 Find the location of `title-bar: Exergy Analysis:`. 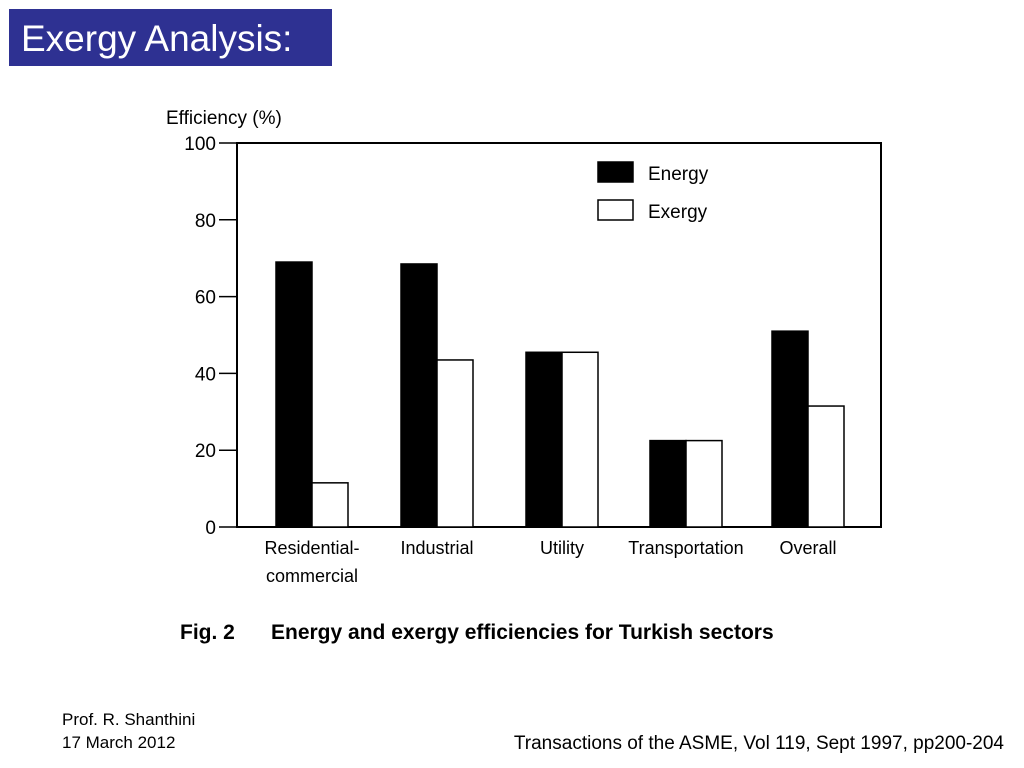

title-bar: Exergy Analysis: is located at coordinates (170, 37).